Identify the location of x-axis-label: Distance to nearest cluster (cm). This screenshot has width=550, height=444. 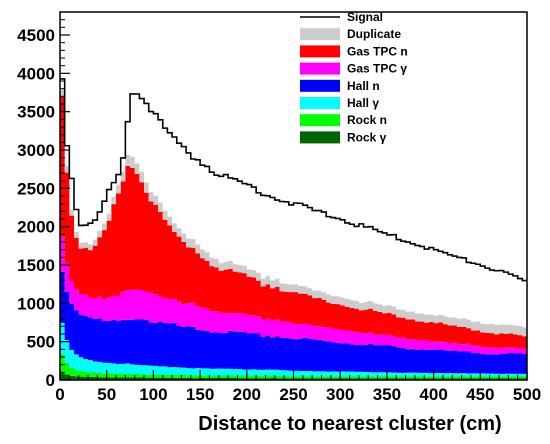
(349, 424).